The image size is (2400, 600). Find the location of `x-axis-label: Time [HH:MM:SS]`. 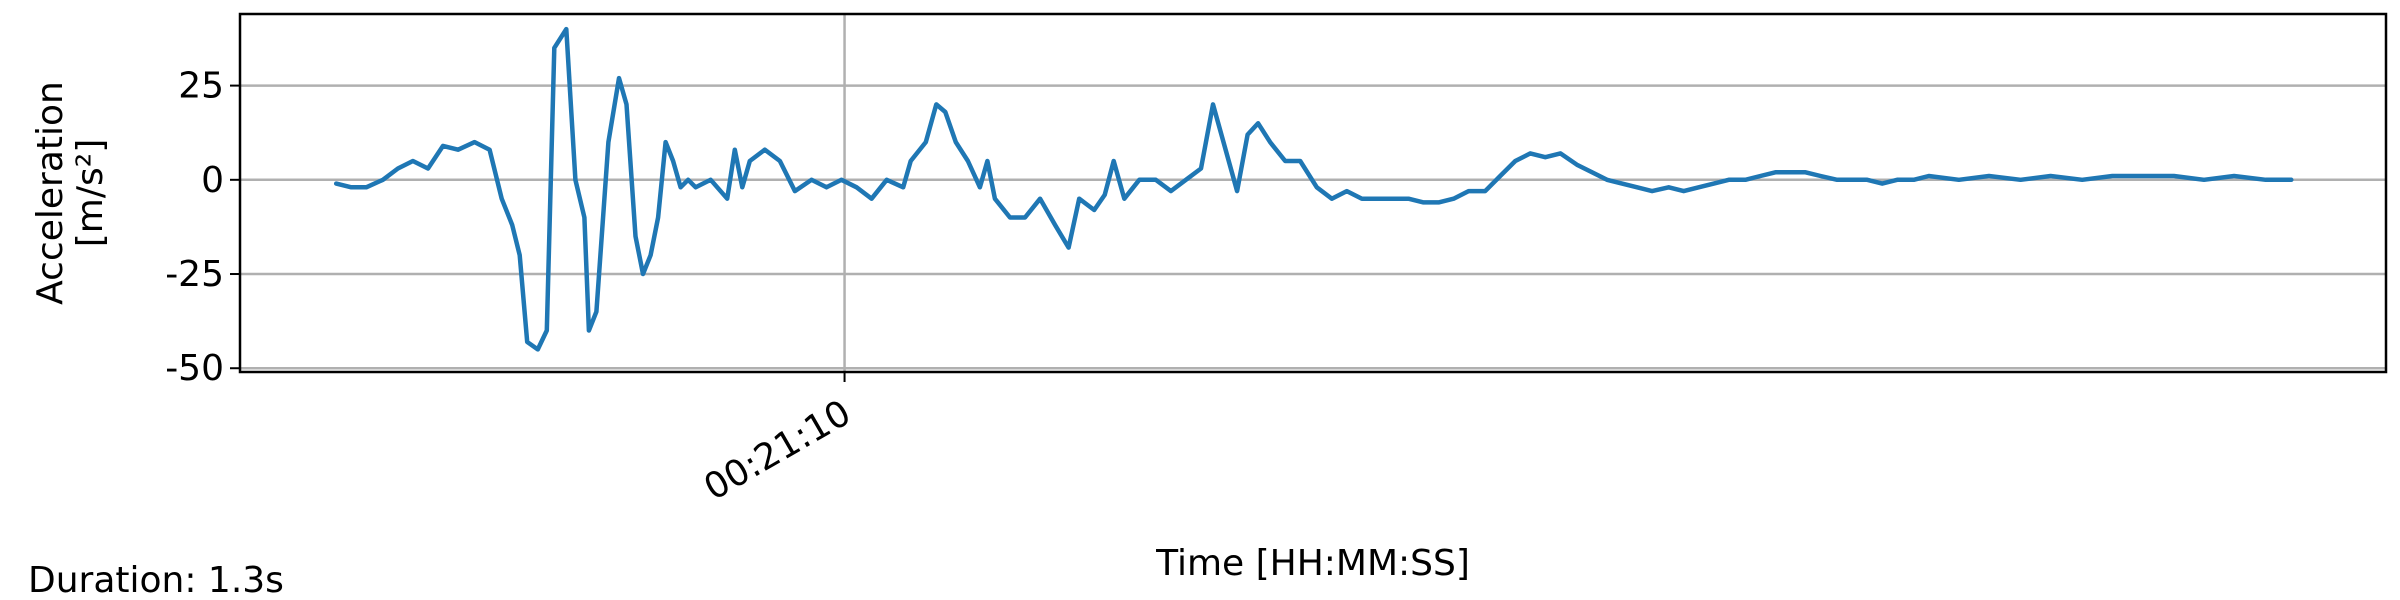

x-axis-label: Time [HH:MM:SS] is located at coordinates (1312, 563).